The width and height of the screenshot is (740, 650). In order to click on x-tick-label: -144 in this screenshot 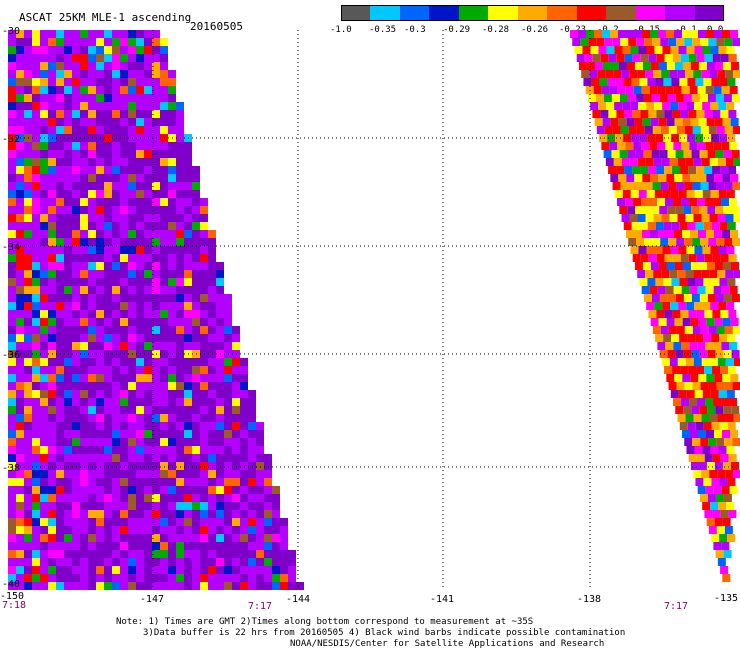, I will do `click(298, 599)`.